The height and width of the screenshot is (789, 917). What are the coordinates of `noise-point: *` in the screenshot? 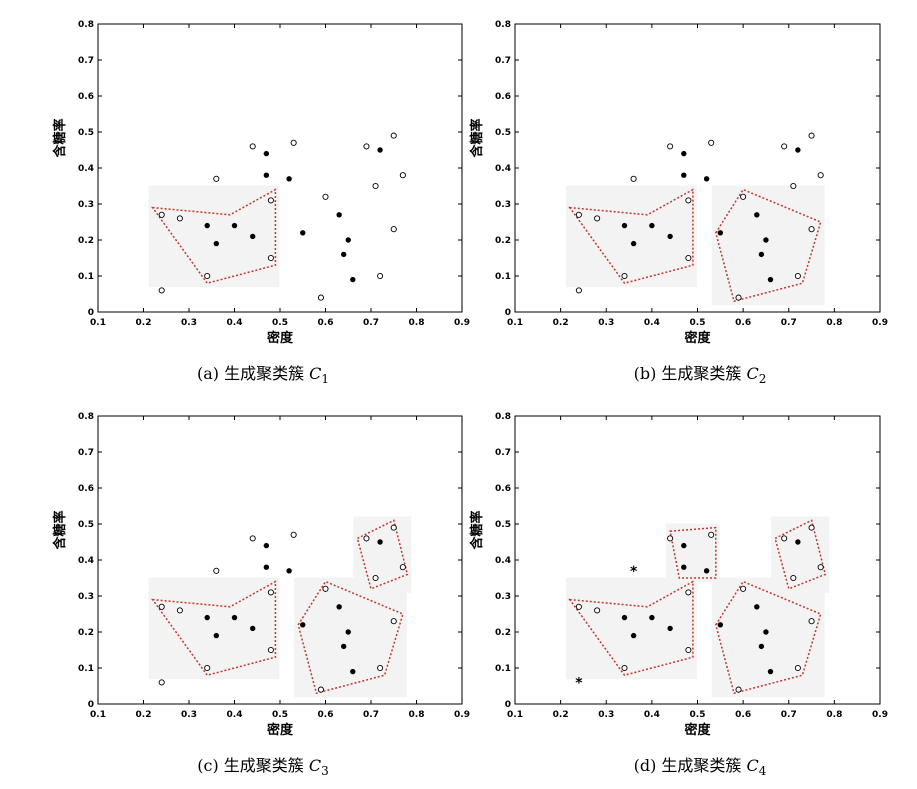 It's located at (634, 572).